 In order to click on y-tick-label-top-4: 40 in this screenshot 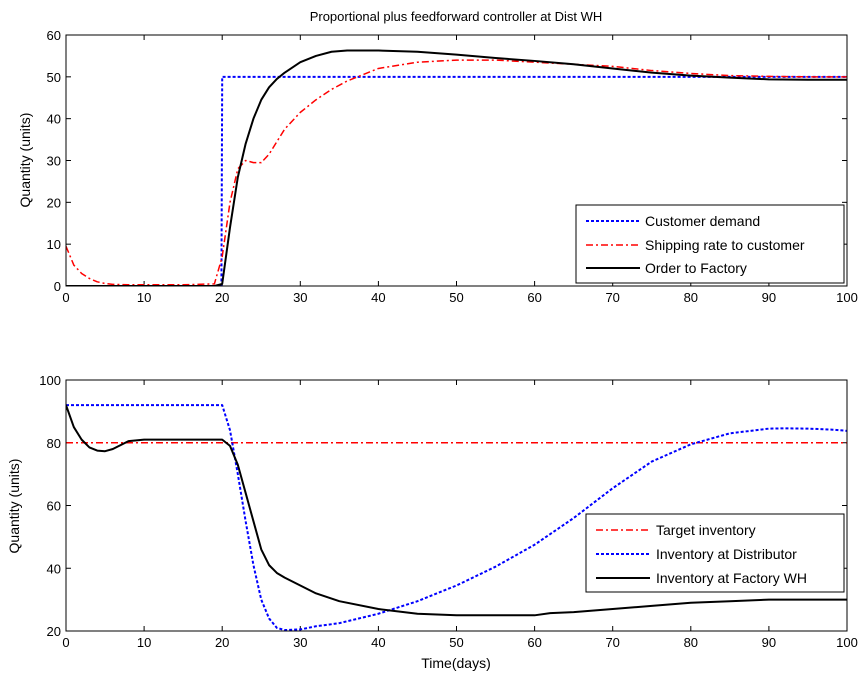, I will do `click(54, 119)`.